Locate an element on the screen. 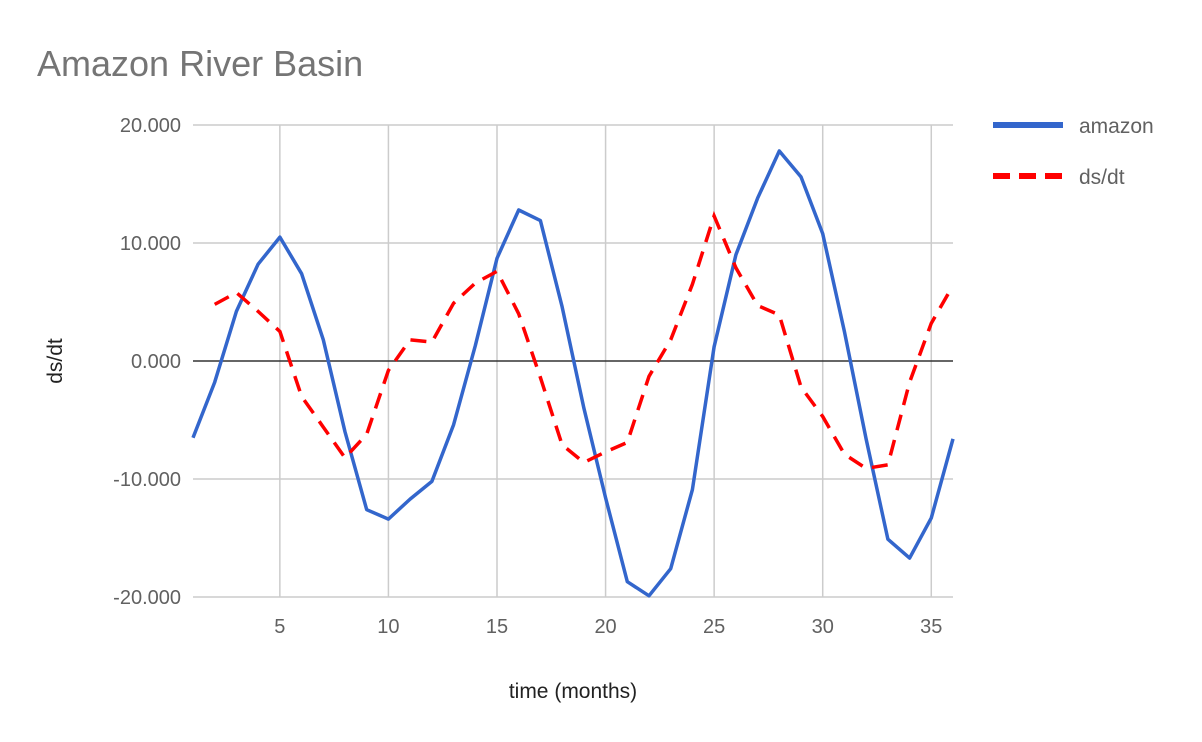 Image resolution: width=1202 pixels, height=742 pixels. y-tick-label: -10.000 is located at coordinates (147, 480).